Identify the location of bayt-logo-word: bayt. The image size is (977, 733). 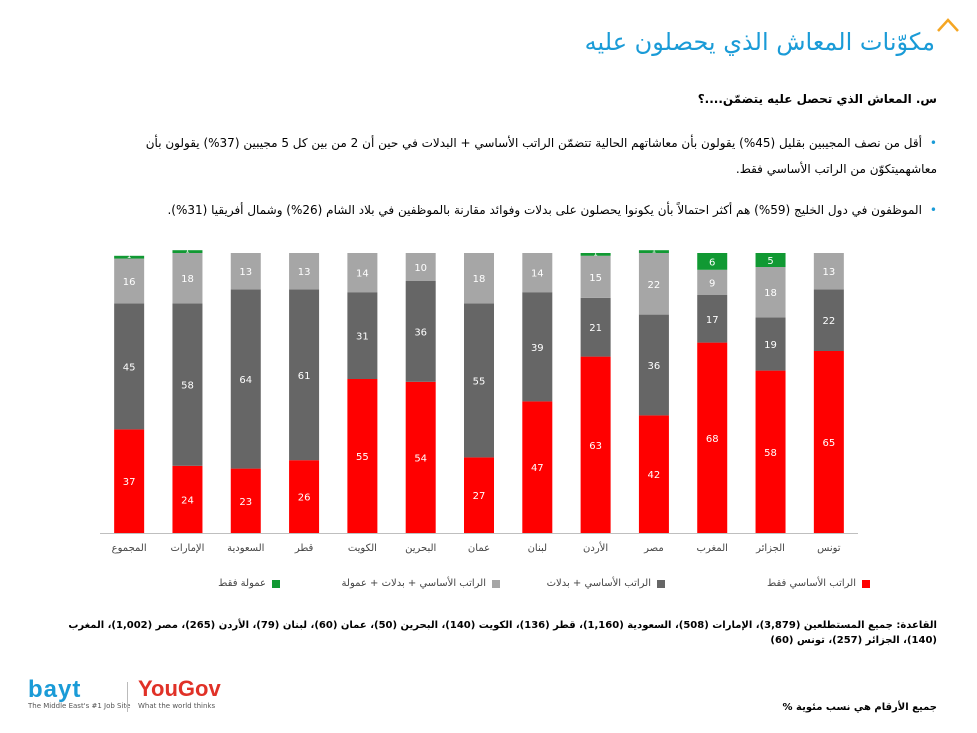
(55, 689).